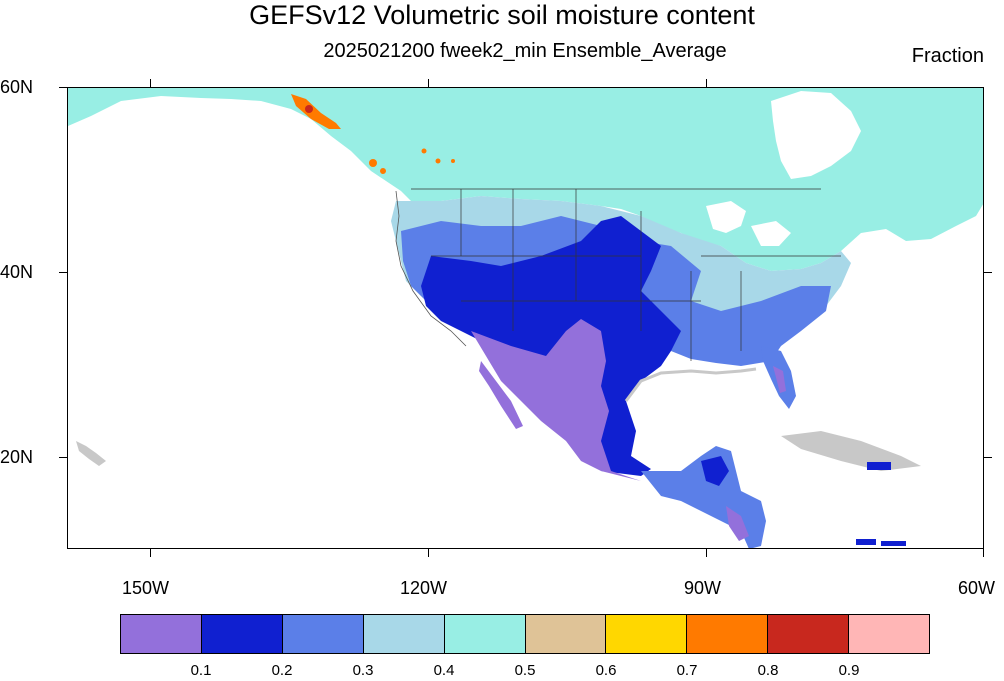 This screenshot has height=681, width=1004. I want to click on lat-label-20n: 20N, so click(17, 457).